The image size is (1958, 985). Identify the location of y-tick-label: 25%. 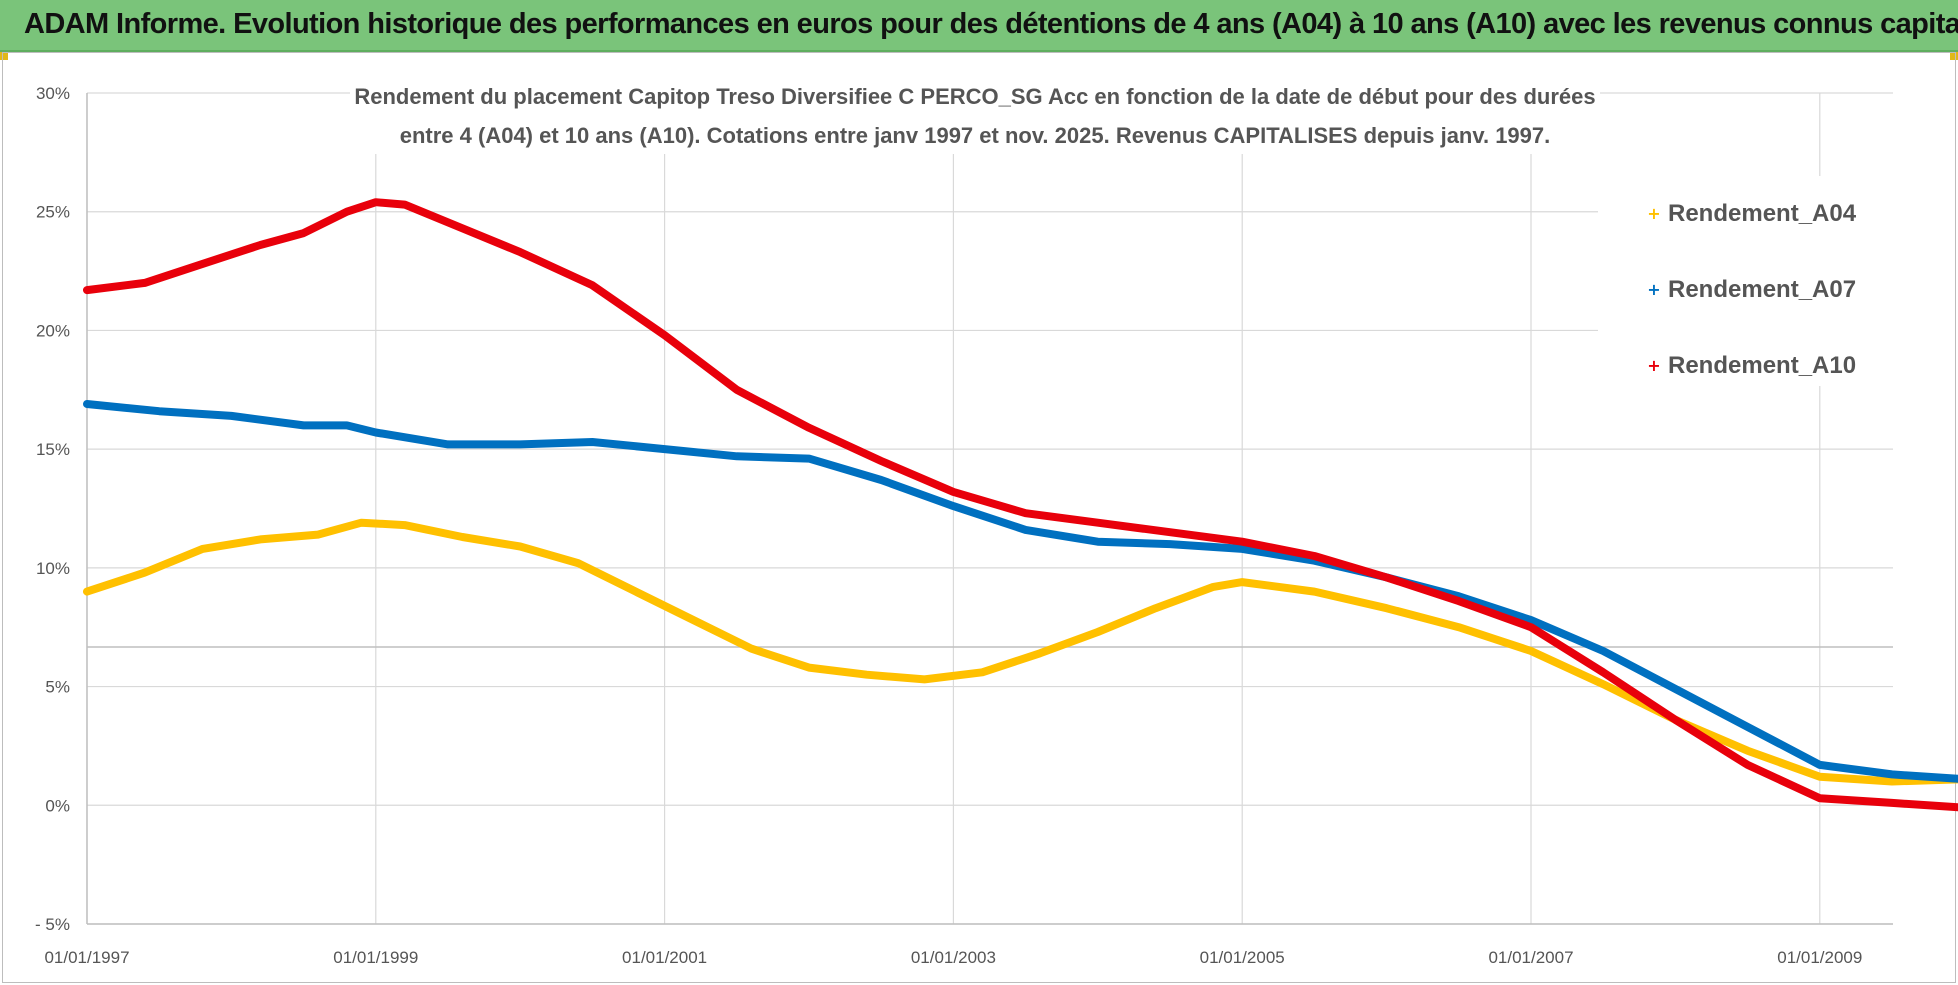
(53, 212).